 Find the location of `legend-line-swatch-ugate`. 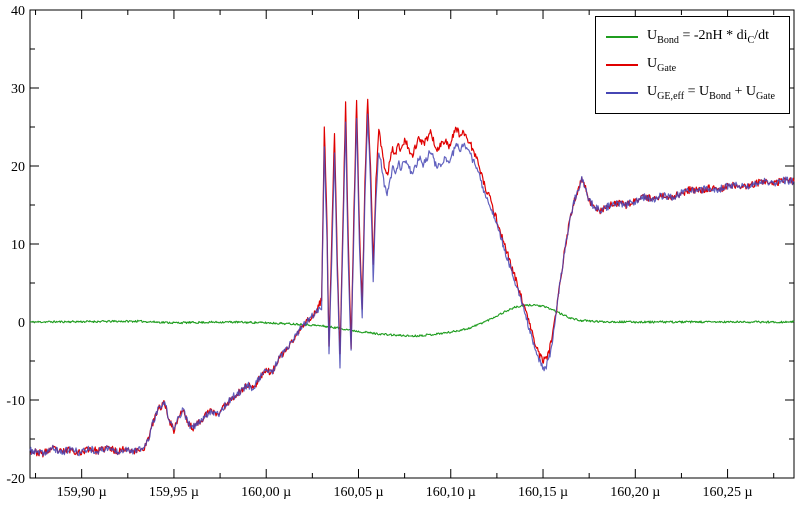

legend-line-swatch-ugate is located at coordinates (622, 65).